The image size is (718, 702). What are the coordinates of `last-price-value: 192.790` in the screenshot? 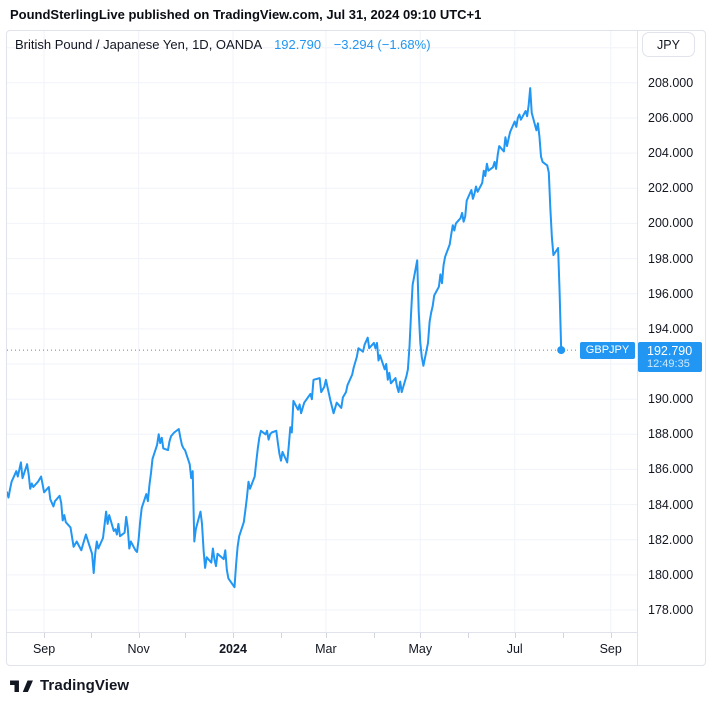 It's located at (670, 351).